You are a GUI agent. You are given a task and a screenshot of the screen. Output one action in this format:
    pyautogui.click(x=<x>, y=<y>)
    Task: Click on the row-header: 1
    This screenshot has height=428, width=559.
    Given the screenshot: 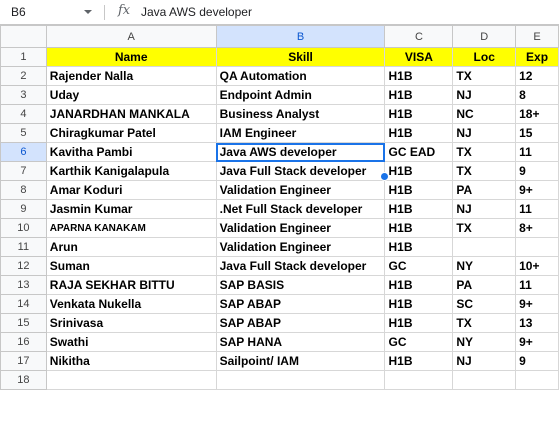 What is the action you would take?
    pyautogui.click(x=23, y=57)
    